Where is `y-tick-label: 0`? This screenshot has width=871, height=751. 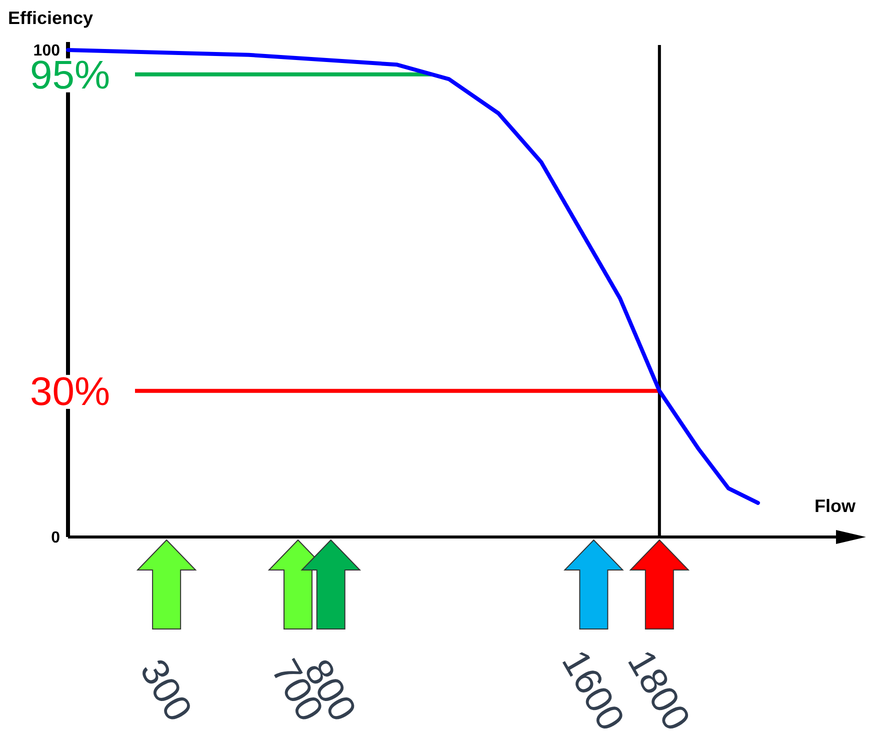 y-tick-label: 0 is located at coordinates (55, 538).